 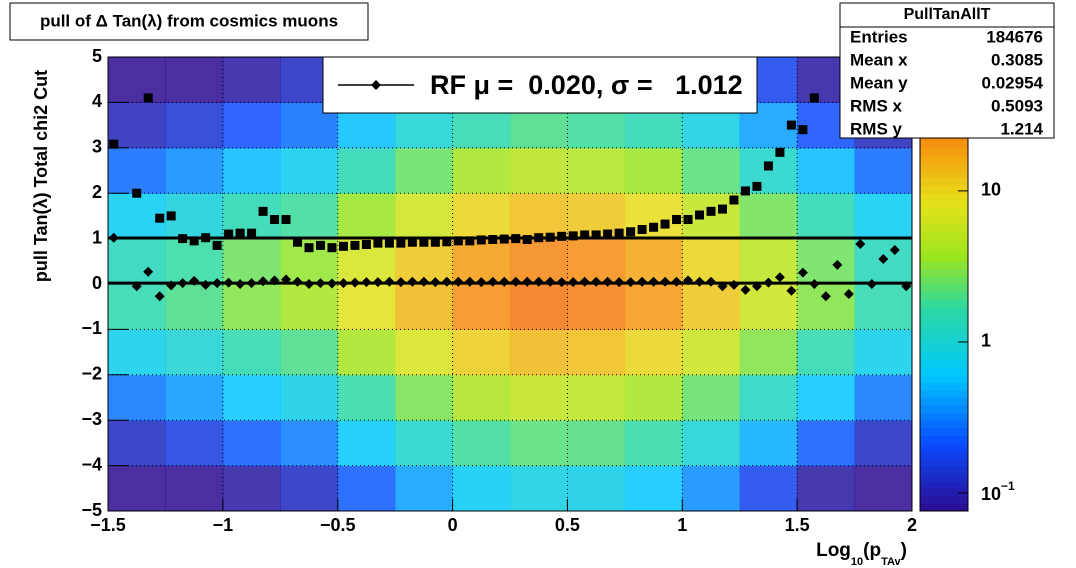 What do you see at coordinates (1017, 59) in the screenshot?
I see `stats-value: 0.3085` at bounding box center [1017, 59].